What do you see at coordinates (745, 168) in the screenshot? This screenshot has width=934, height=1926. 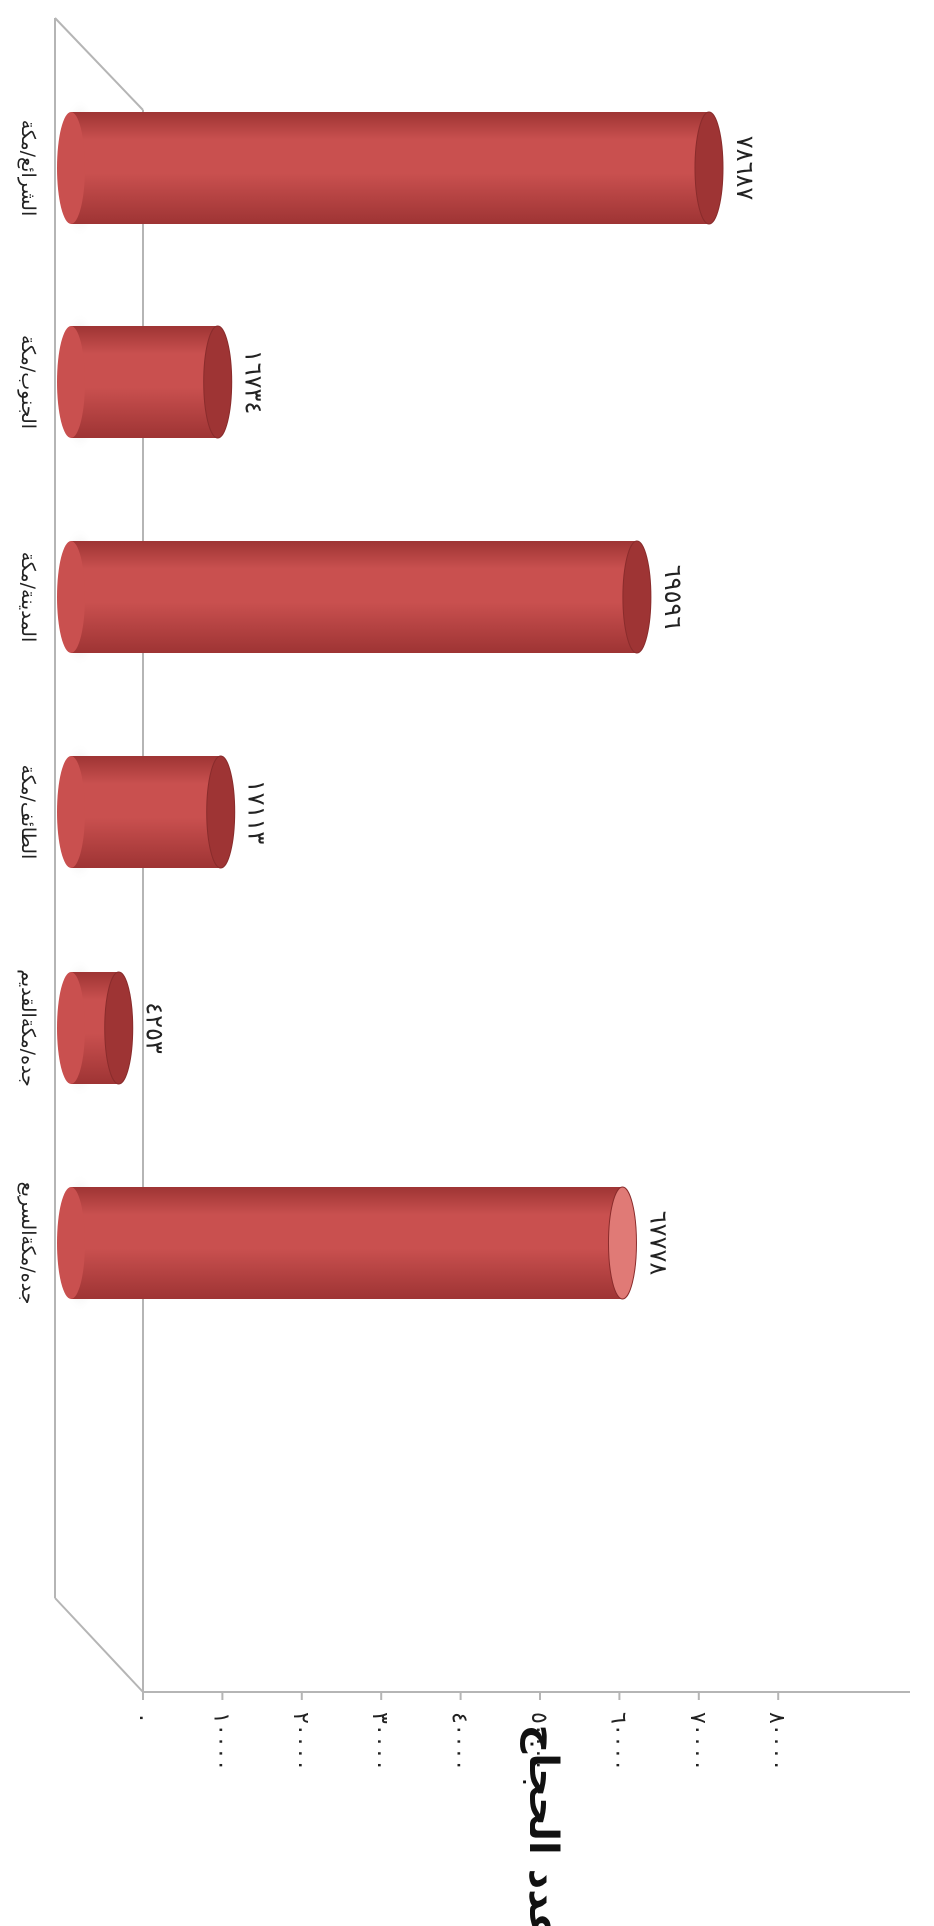 I see `value-label: ٧٨٦٨٧` at bounding box center [745, 168].